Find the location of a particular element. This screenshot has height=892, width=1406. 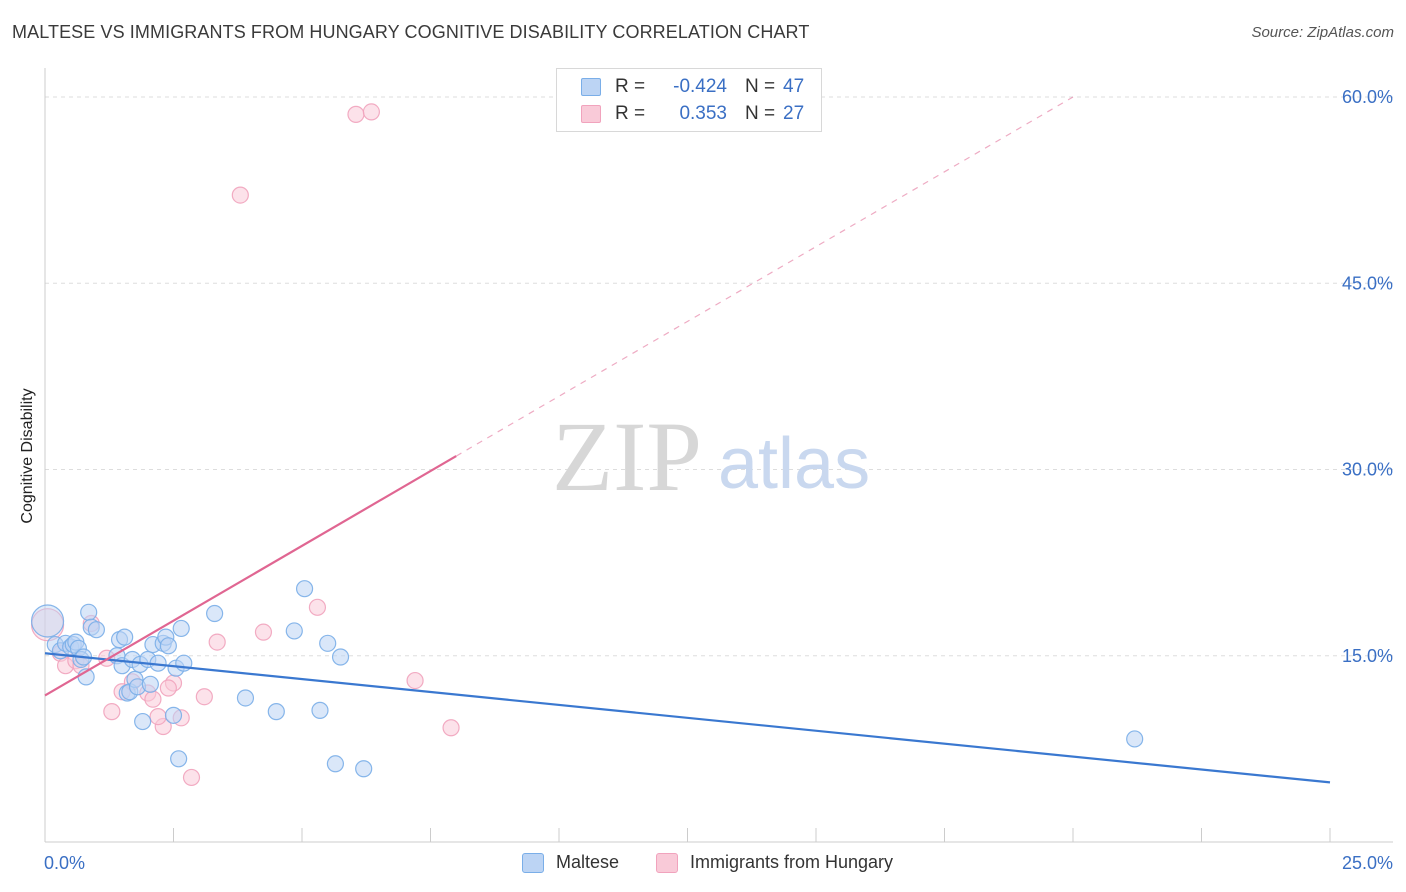

legend-label-maltese: Maltese is located at coordinates (588, 862).